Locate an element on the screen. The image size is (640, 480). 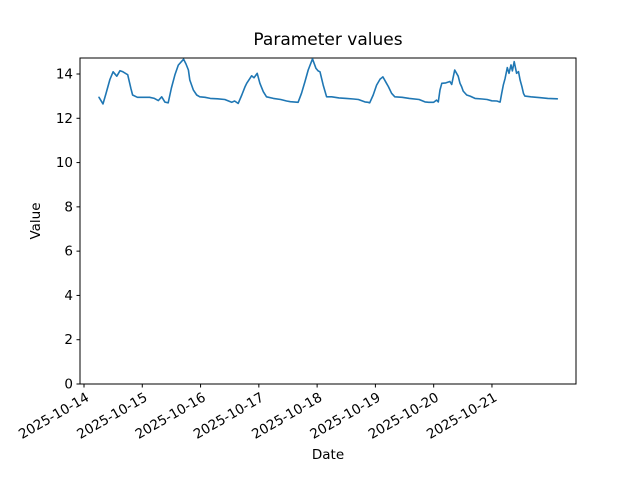
chart-title: Parameter values is located at coordinates (328, 40).